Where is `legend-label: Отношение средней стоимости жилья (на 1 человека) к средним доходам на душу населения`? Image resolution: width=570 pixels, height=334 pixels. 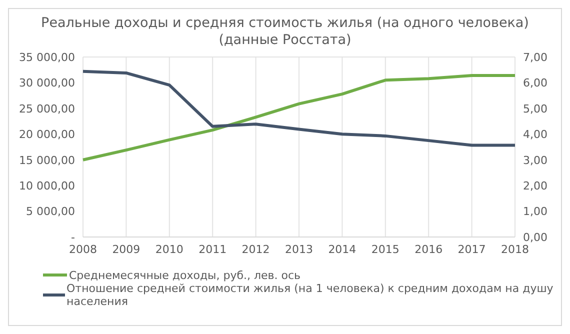
legend-label: Отношение средней стоимости жилья (на 1 человека) к средним доходам на душу населения is located at coordinates (310, 295).